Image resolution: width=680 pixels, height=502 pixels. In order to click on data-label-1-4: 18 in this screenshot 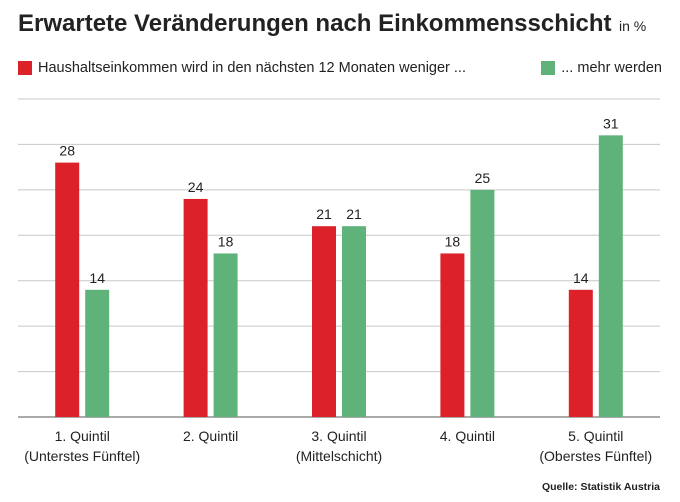, I will do `click(453, 241)`.